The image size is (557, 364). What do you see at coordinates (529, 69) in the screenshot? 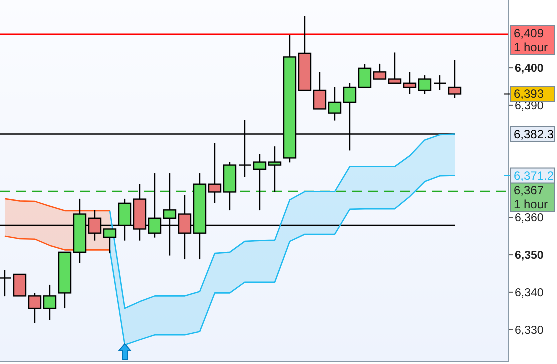
I see `y-tick-label: 6,400` at bounding box center [529, 69].